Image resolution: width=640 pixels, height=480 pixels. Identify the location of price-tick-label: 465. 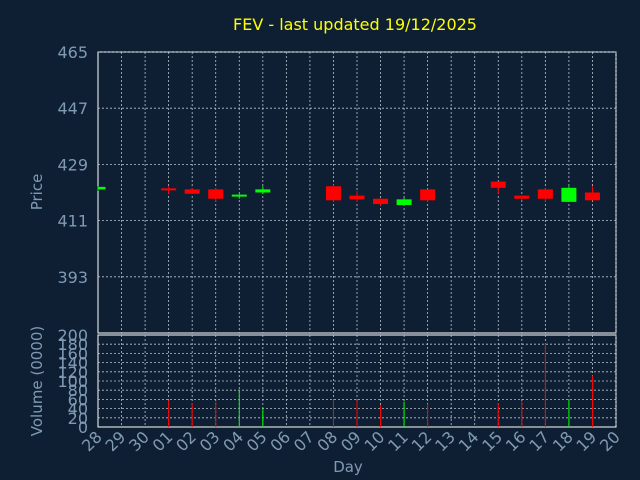
(72, 52).